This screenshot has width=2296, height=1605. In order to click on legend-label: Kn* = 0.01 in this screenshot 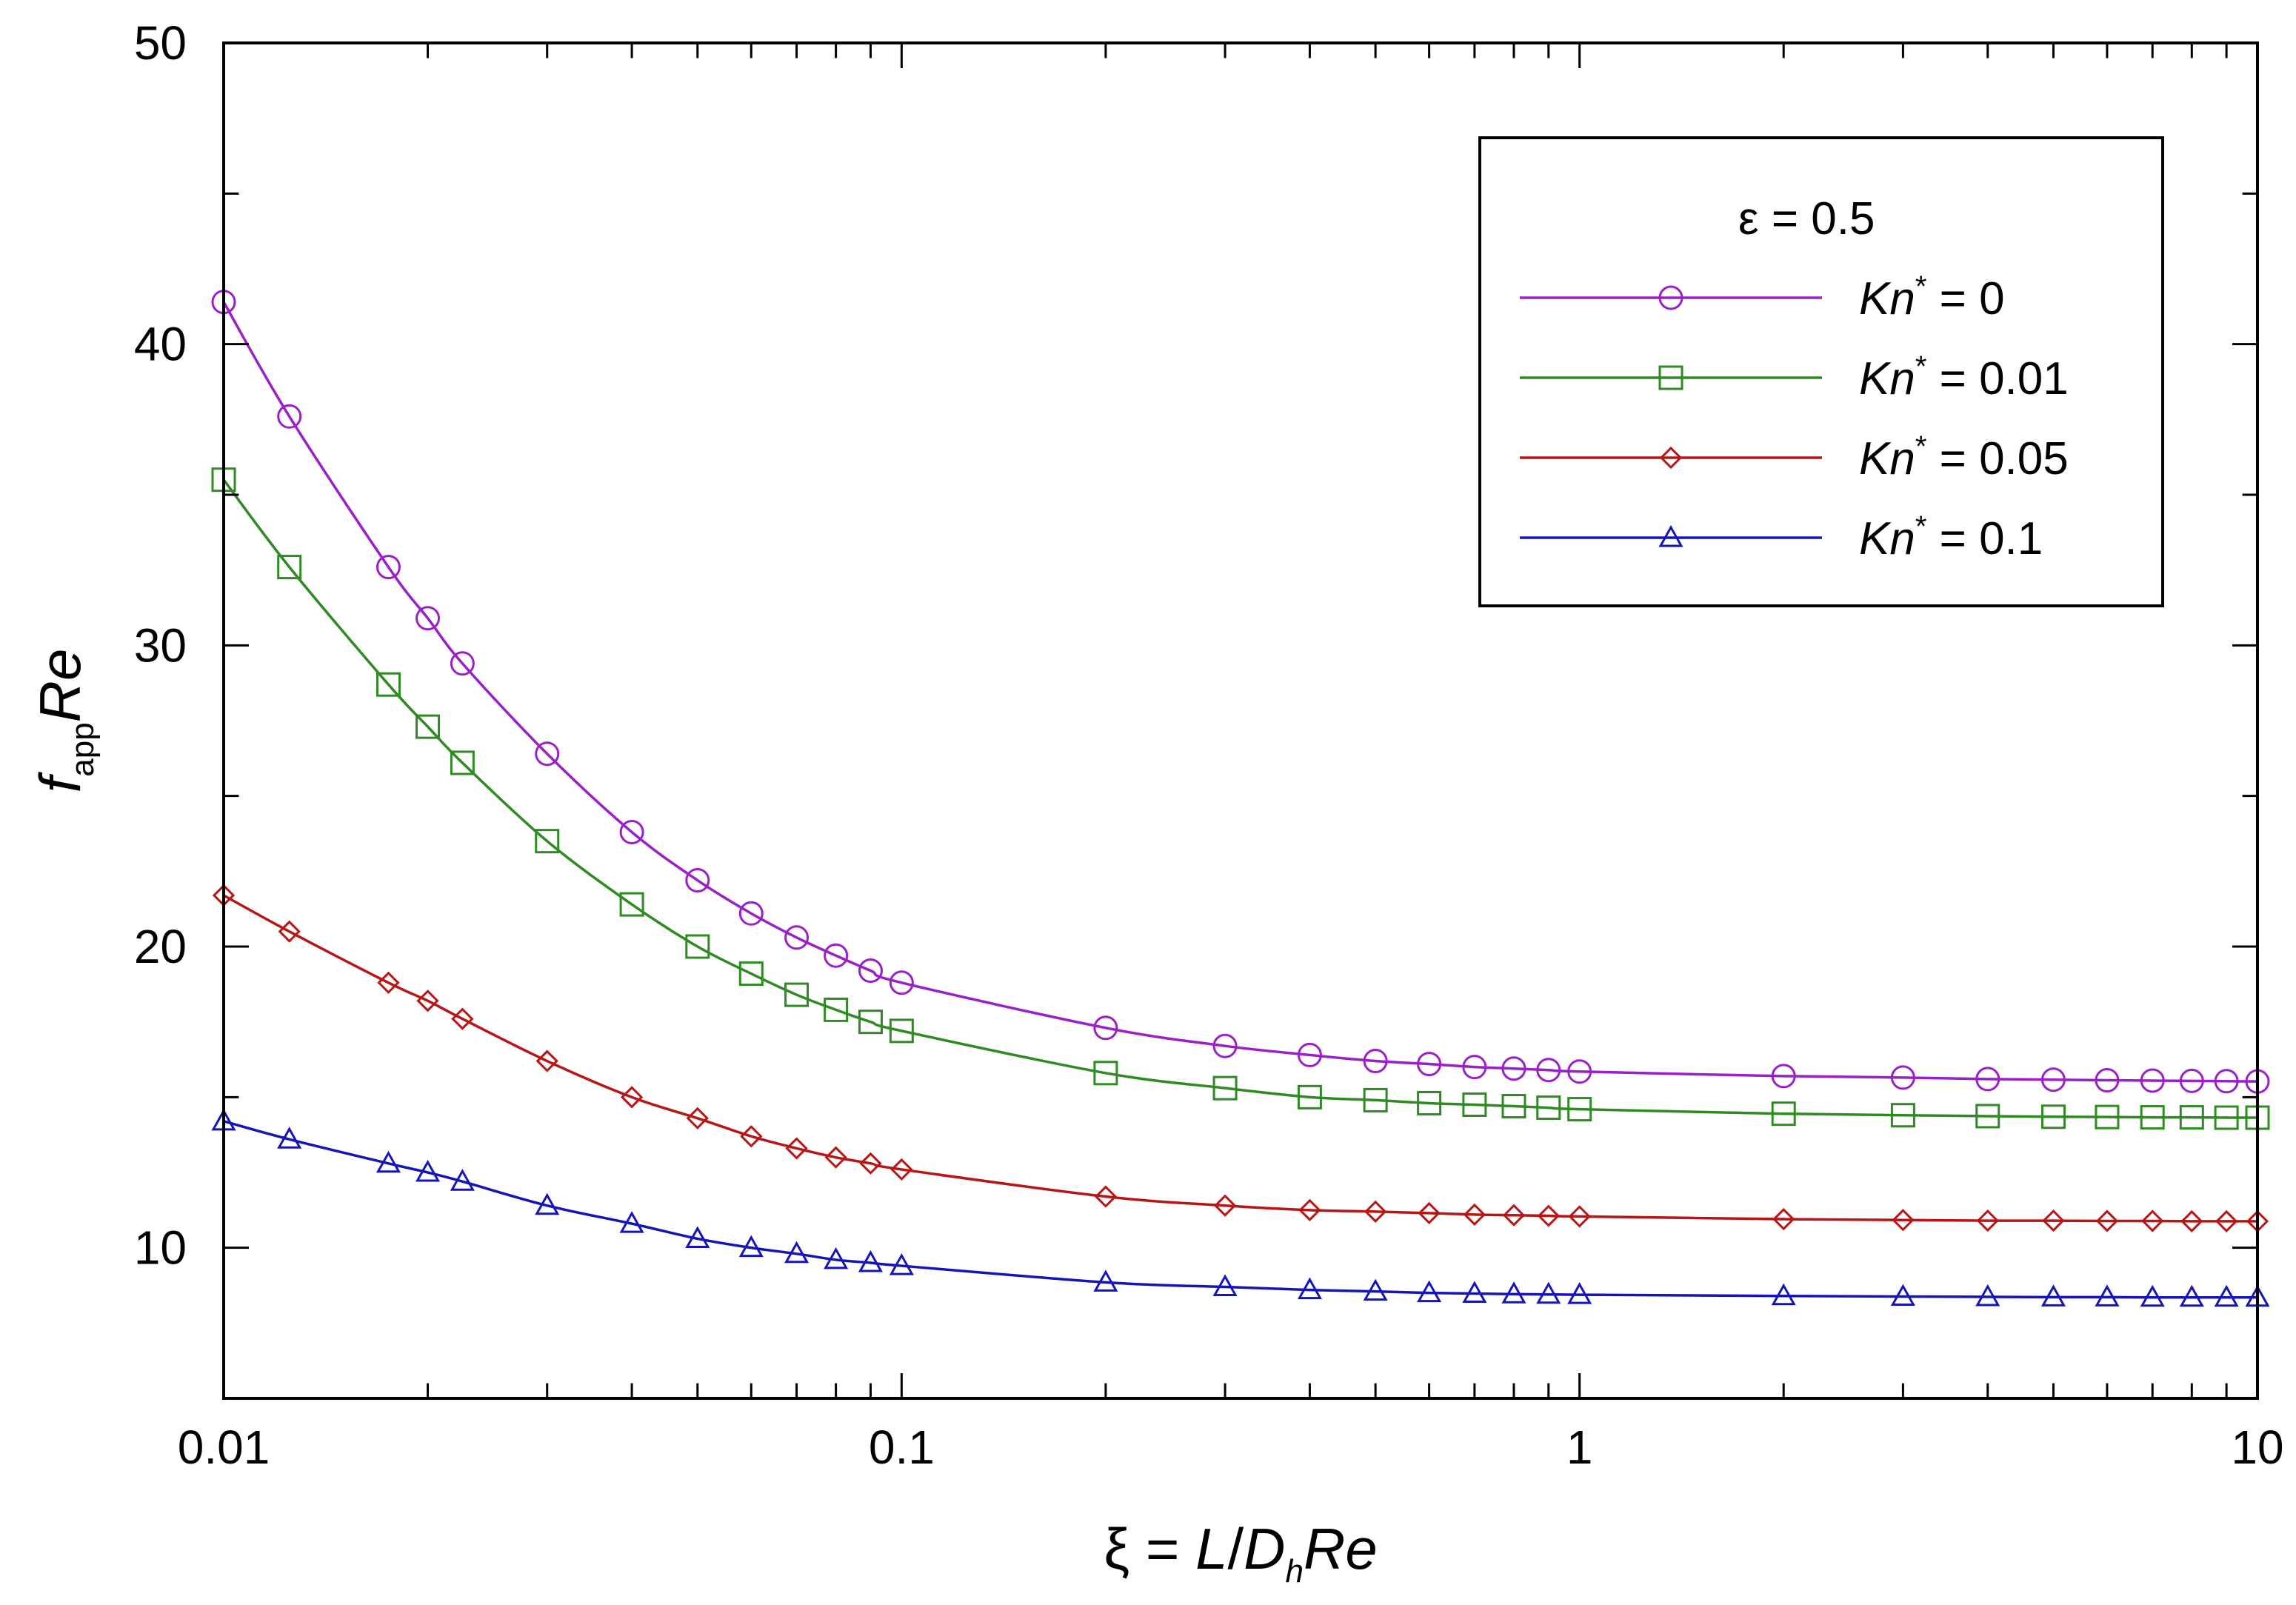, I will do `click(1964, 377)`.